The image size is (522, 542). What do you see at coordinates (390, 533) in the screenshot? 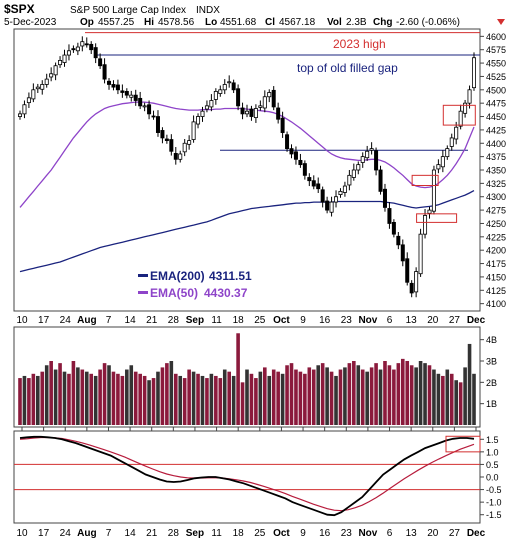
I see `x-tick-label-bottom: 6` at bounding box center [390, 533].